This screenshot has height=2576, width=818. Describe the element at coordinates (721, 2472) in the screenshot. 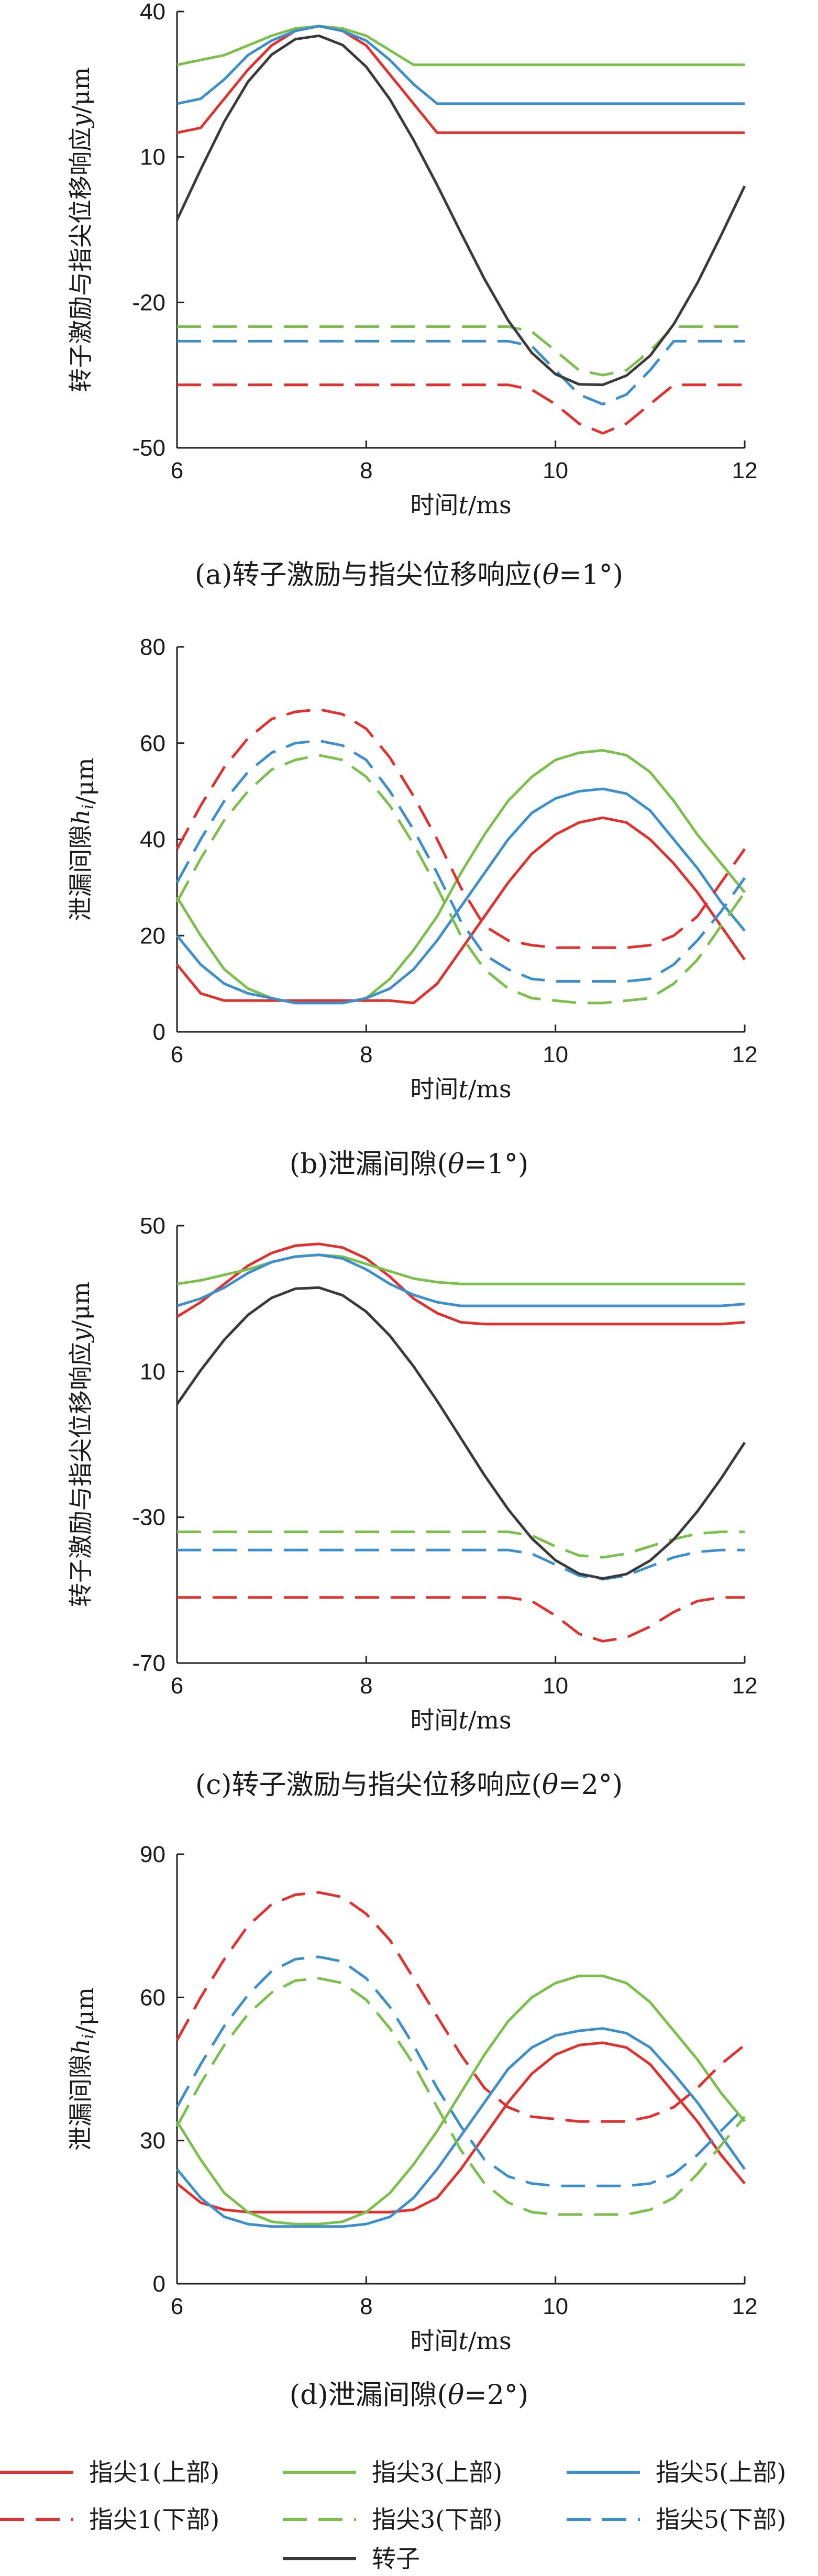

I see `legend-label: 指尖5(上部)` at that location.